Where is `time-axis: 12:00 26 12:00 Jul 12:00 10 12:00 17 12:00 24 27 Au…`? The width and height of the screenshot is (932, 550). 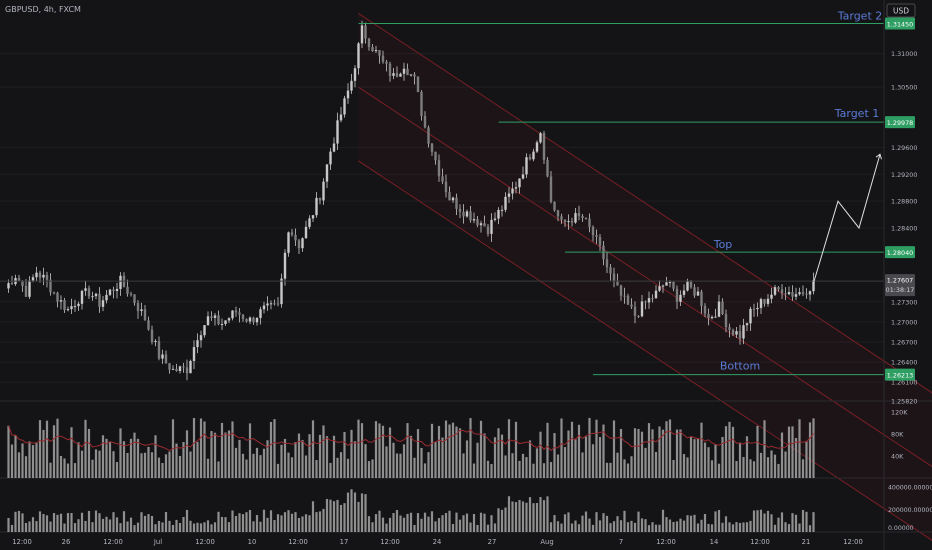
time-axis: 12:00 26 12:00 Jul 12:00 10 12:00 17 12:00 24 27 Au… is located at coordinates (437, 542).